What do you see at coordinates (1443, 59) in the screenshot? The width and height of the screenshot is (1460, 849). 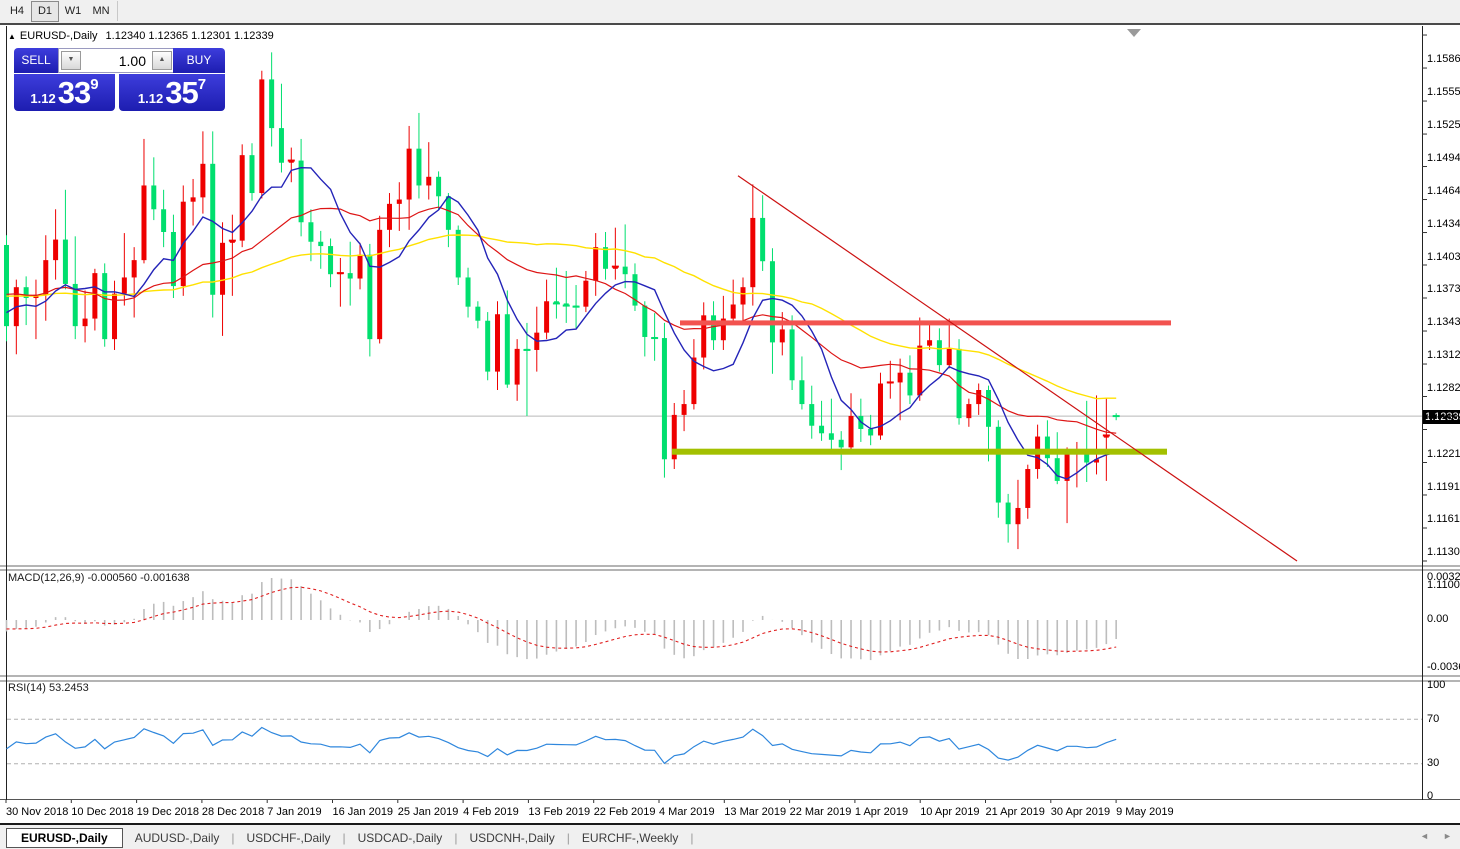 I see `price-tick-label: 1.15860` at bounding box center [1443, 59].